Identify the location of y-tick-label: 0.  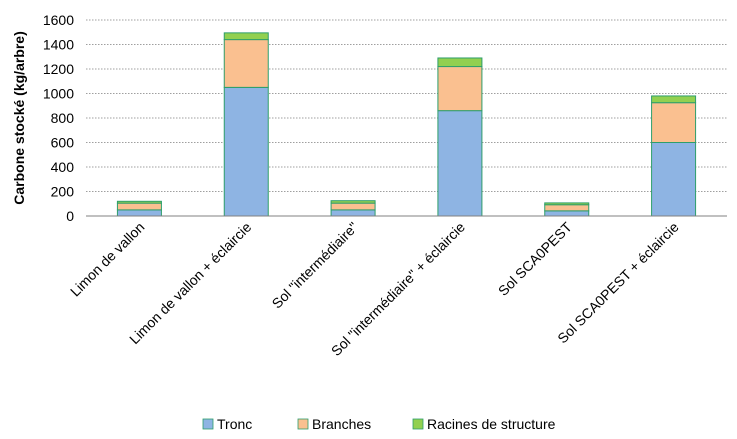
(70, 216).